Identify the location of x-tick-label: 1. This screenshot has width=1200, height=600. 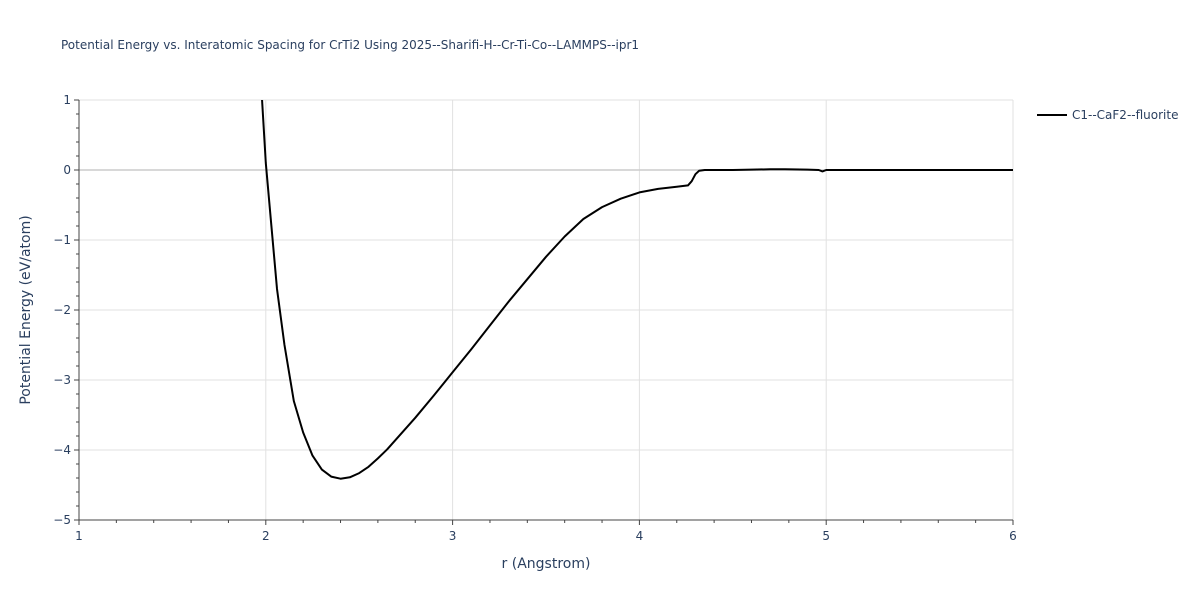
(79, 536).